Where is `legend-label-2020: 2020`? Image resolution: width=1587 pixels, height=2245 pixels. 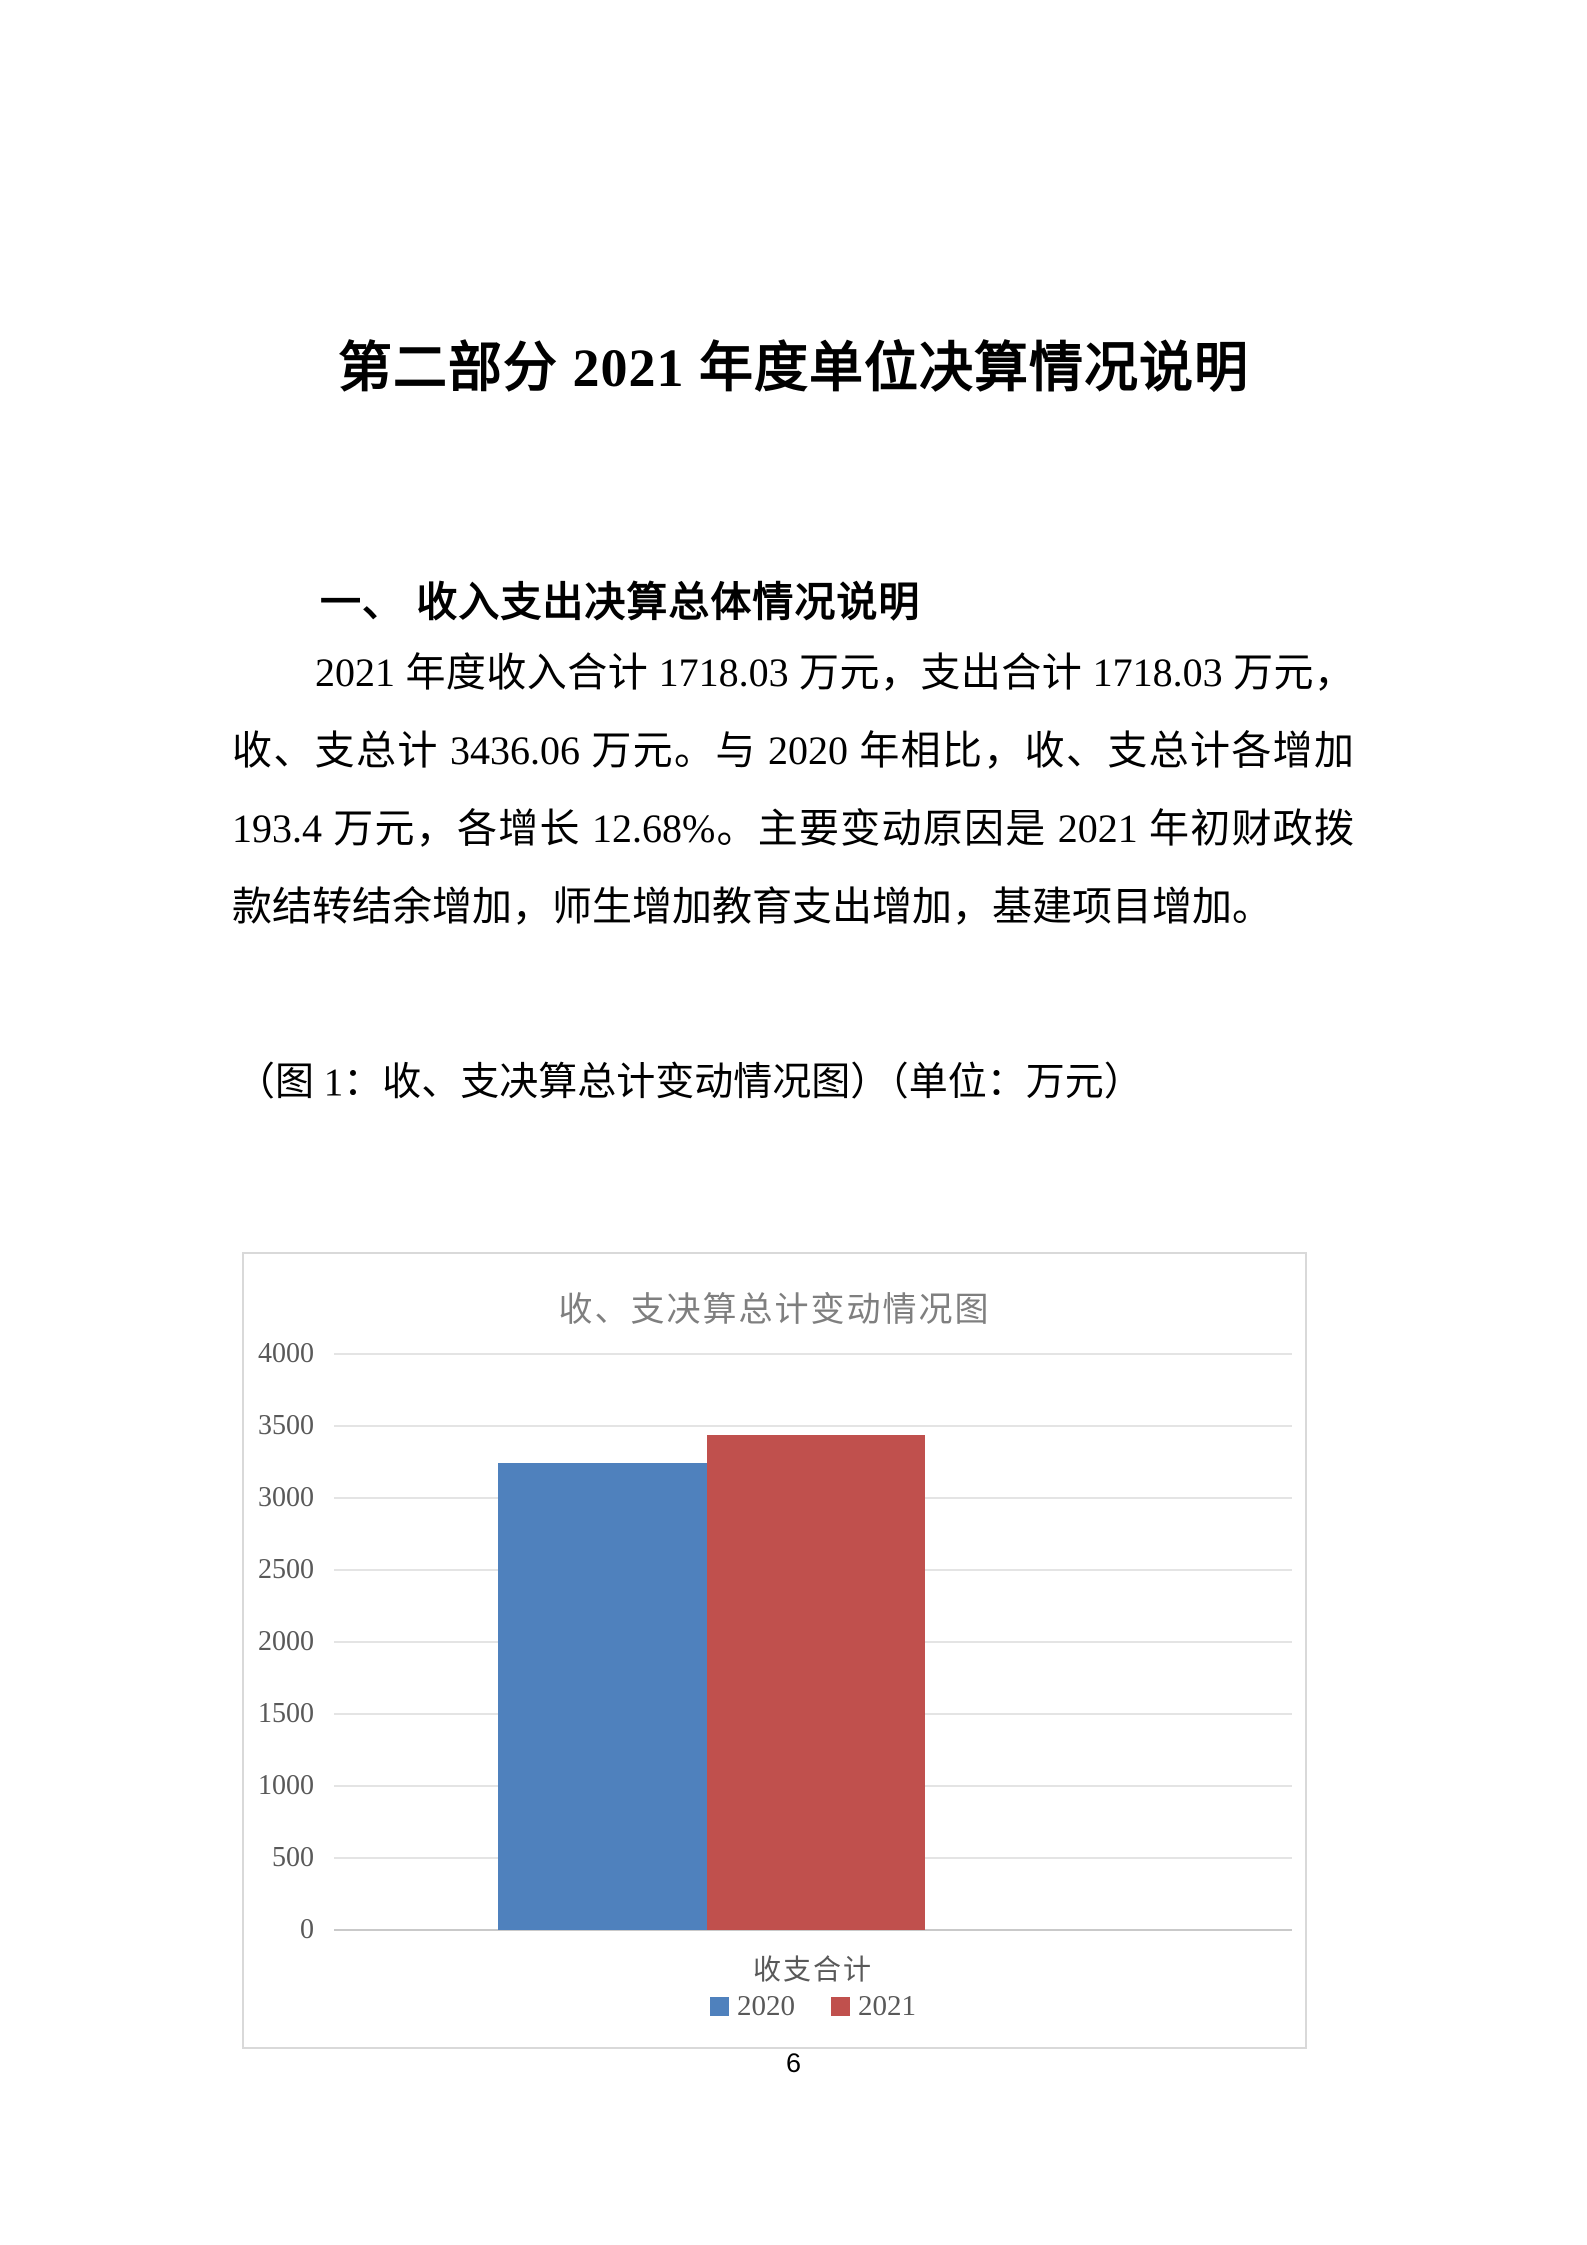 legend-label-2020: 2020 is located at coordinates (766, 2006).